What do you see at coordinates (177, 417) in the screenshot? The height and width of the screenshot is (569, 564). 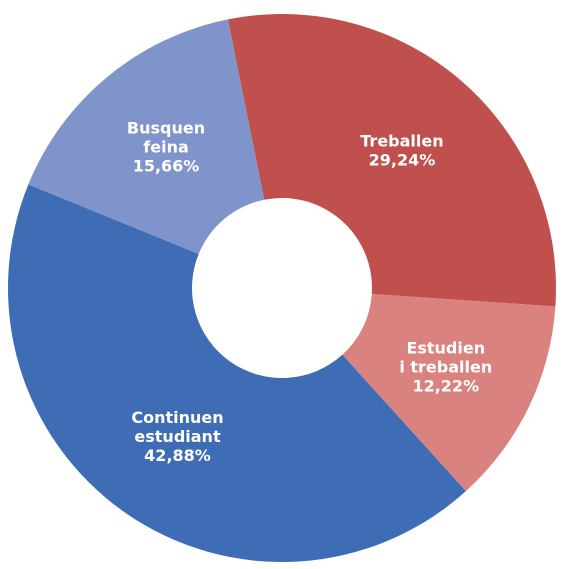 I see `label-line: Continuen` at bounding box center [177, 417].